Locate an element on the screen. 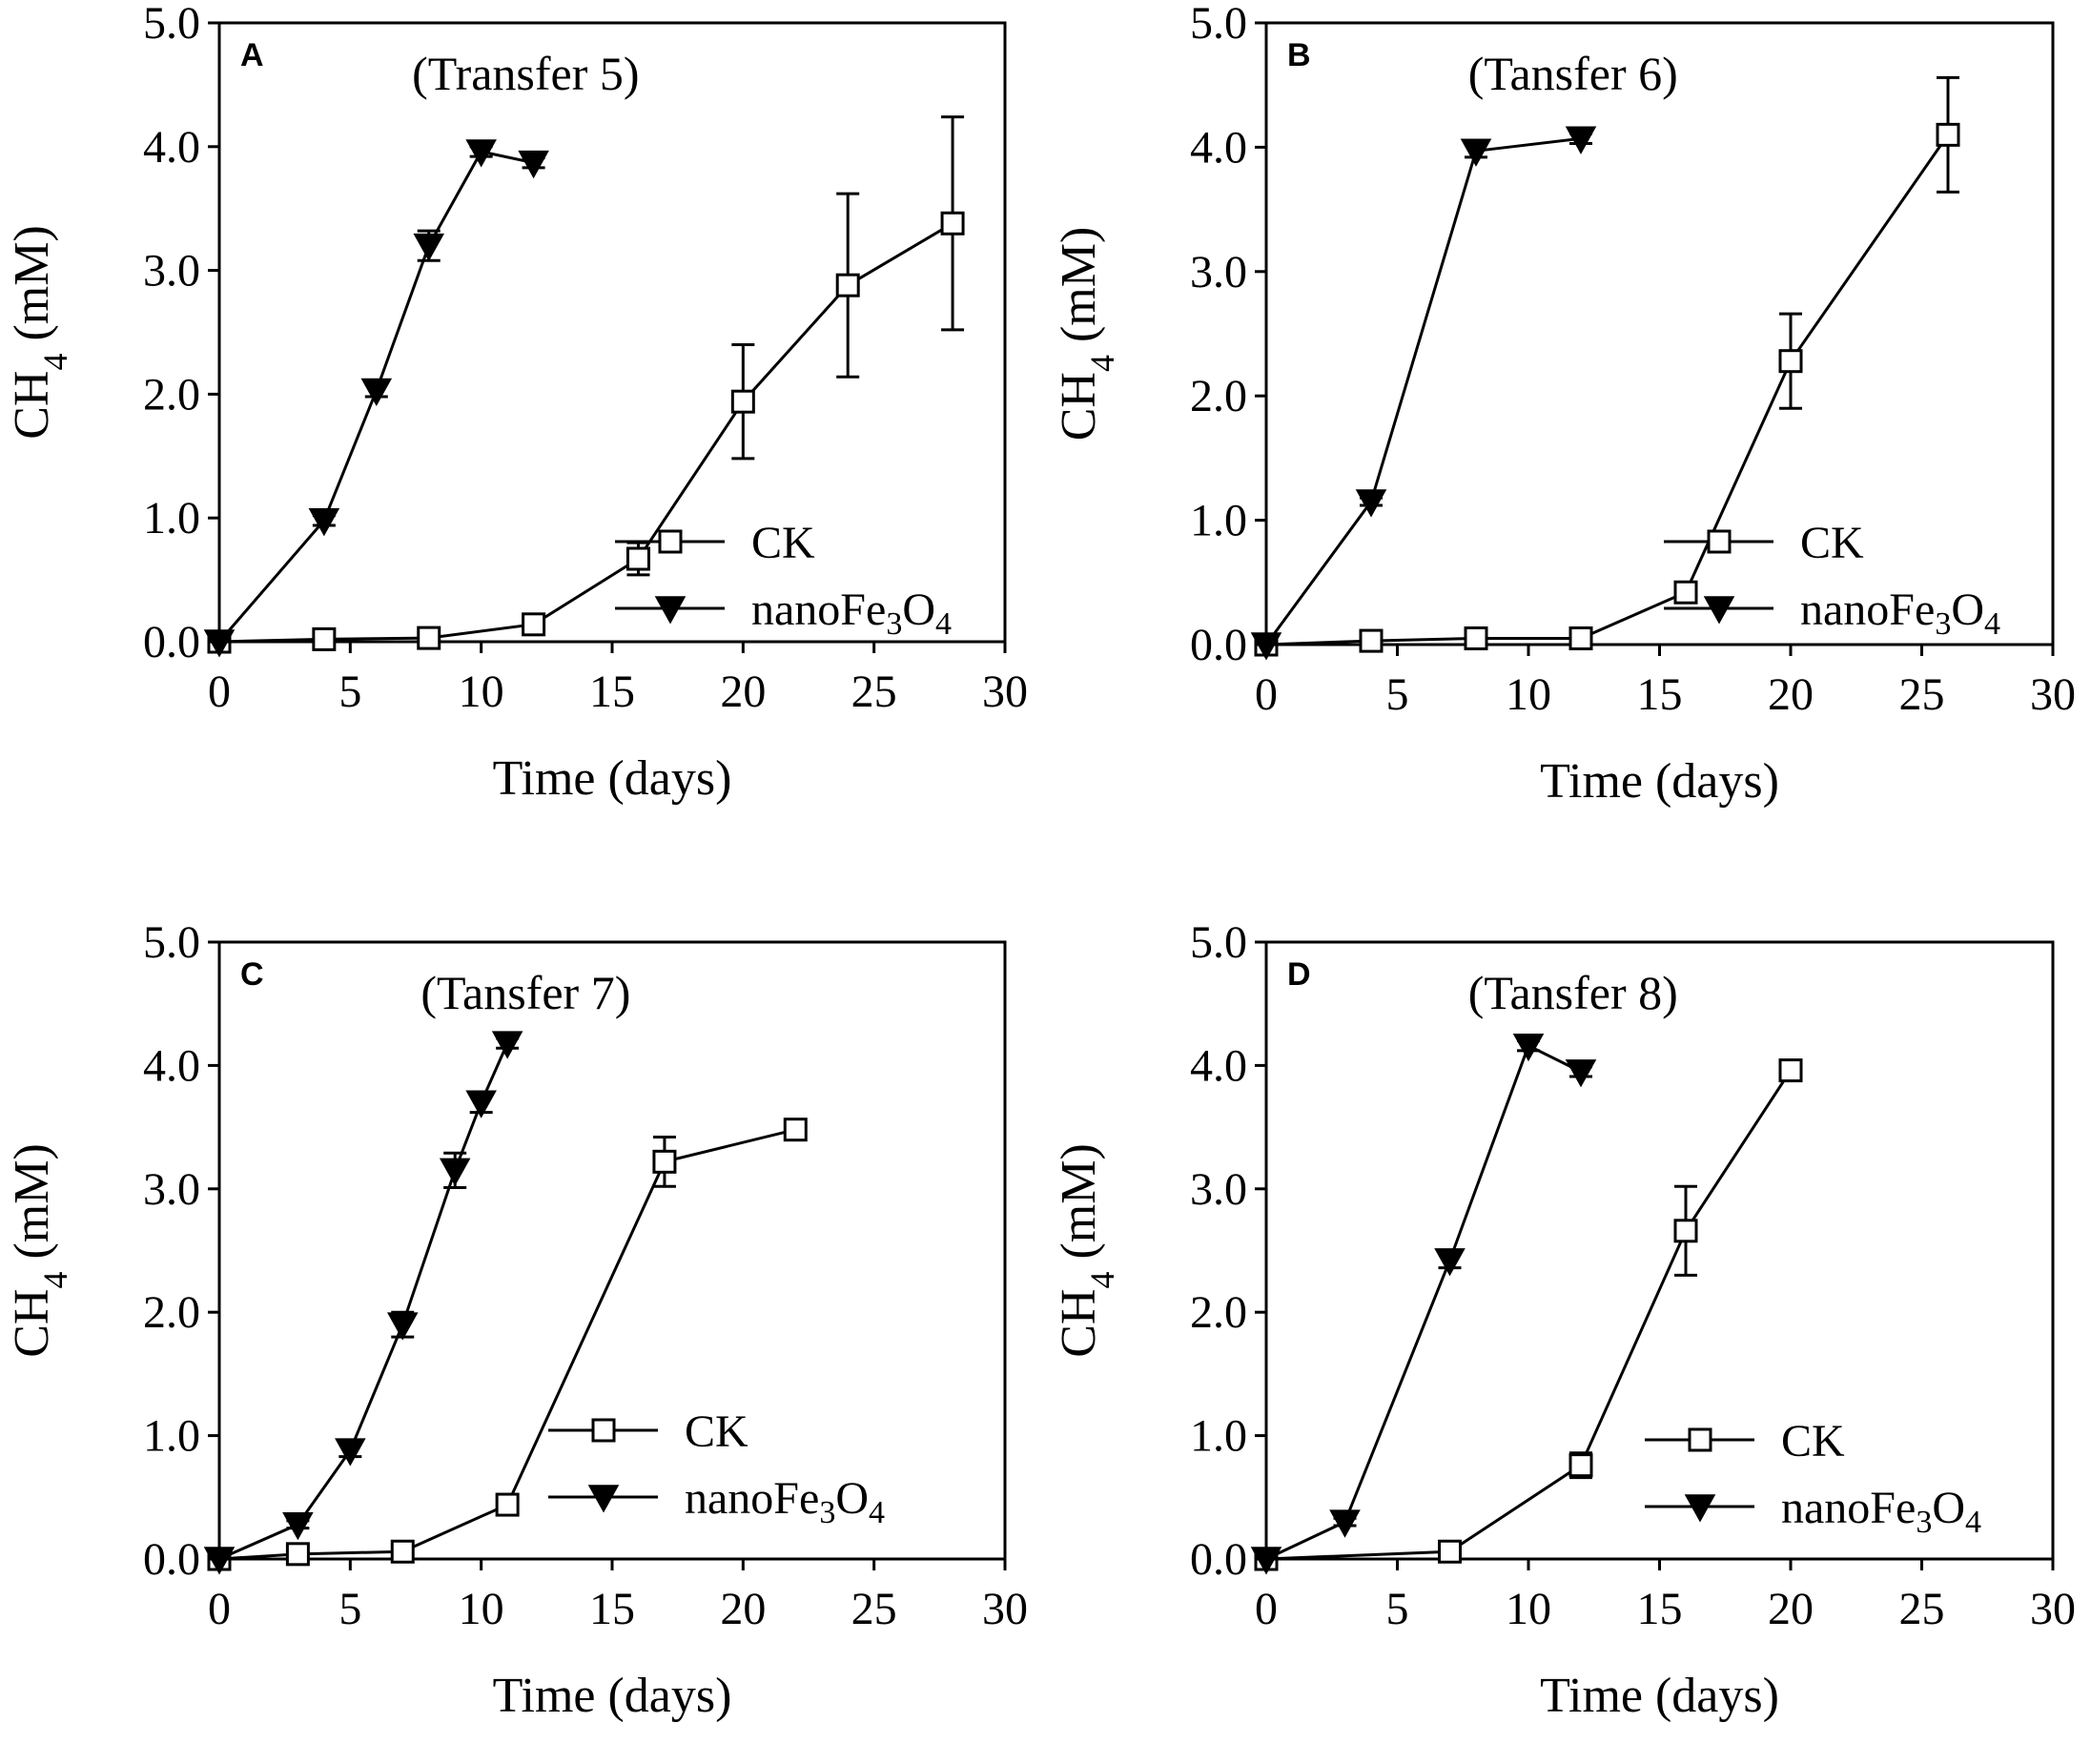  x-tick-label: 0 is located at coordinates (1266, 1609).